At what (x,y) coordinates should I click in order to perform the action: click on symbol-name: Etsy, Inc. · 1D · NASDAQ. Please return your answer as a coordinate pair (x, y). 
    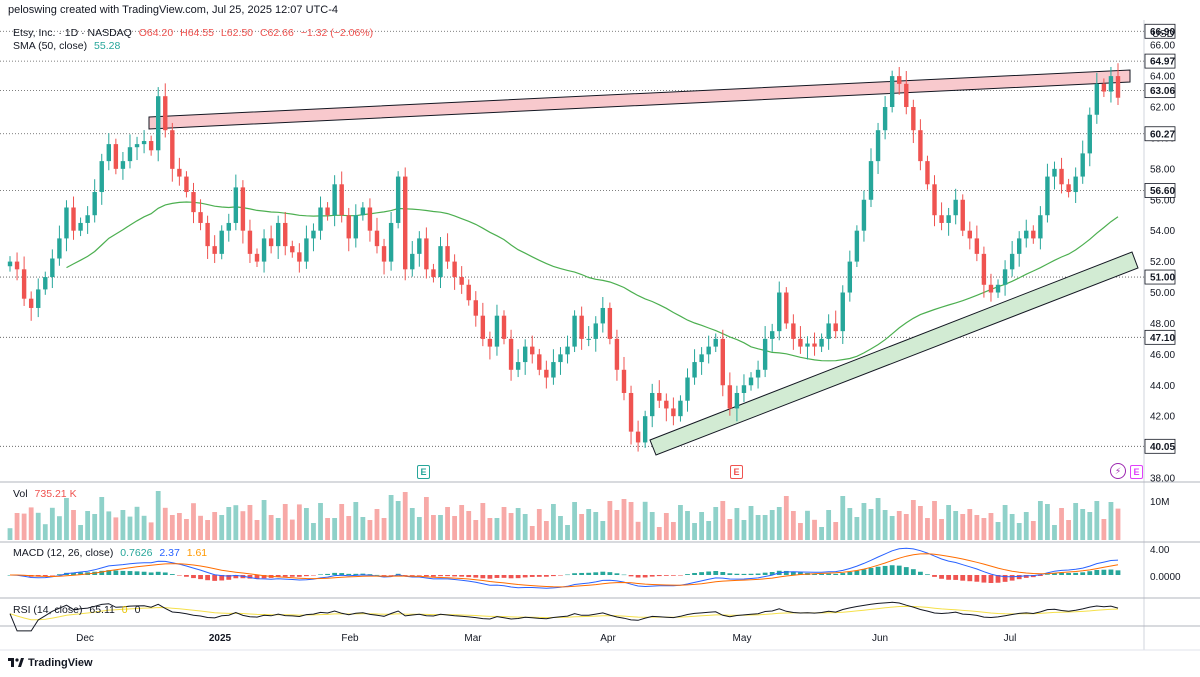
    Looking at the image, I should click on (72, 33).